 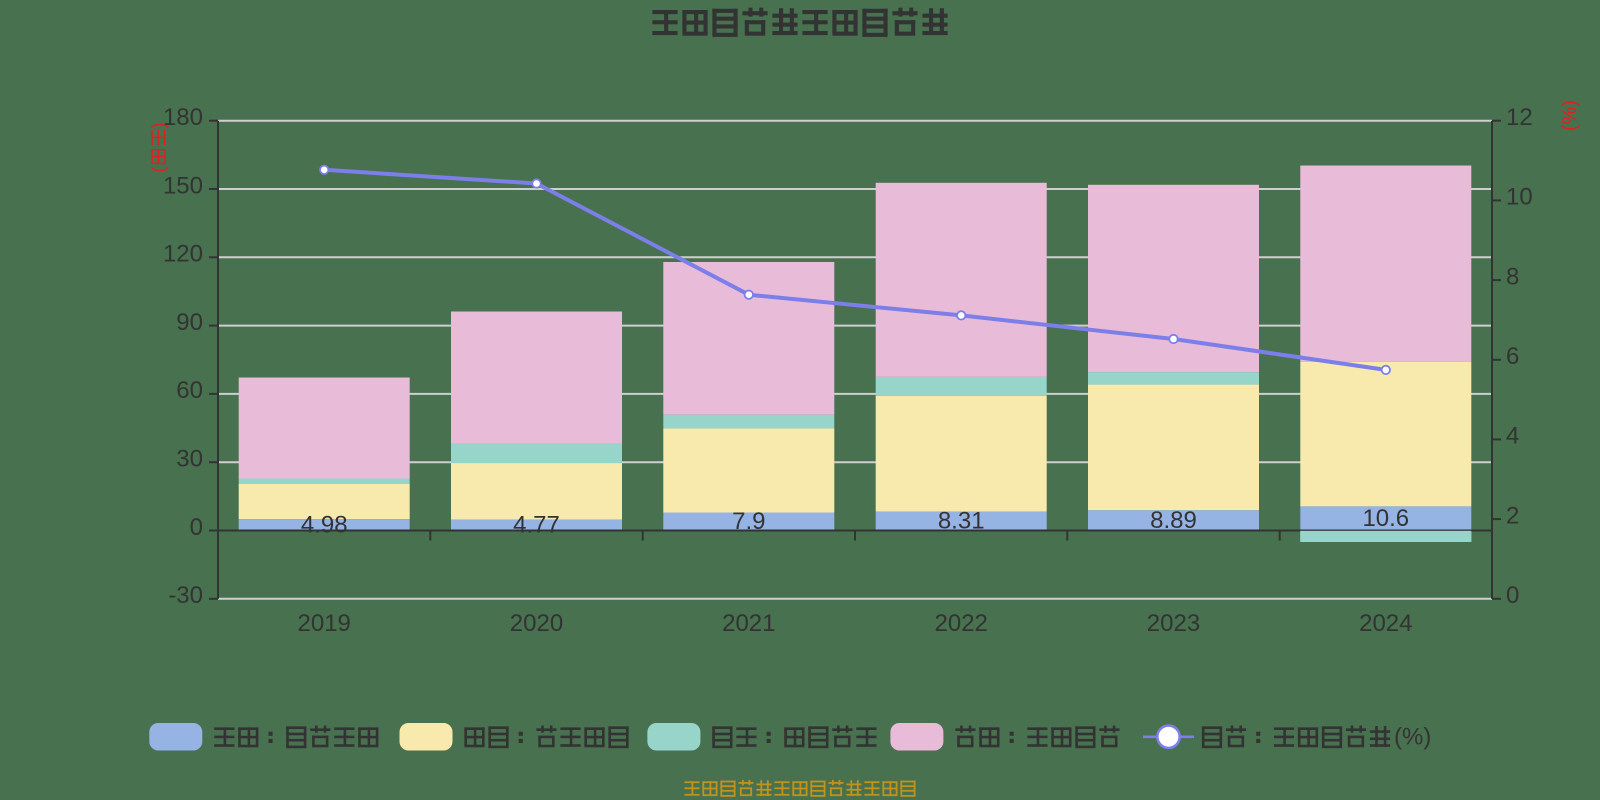 I want to click on svg-text: 2019, so click(x=324, y=623).